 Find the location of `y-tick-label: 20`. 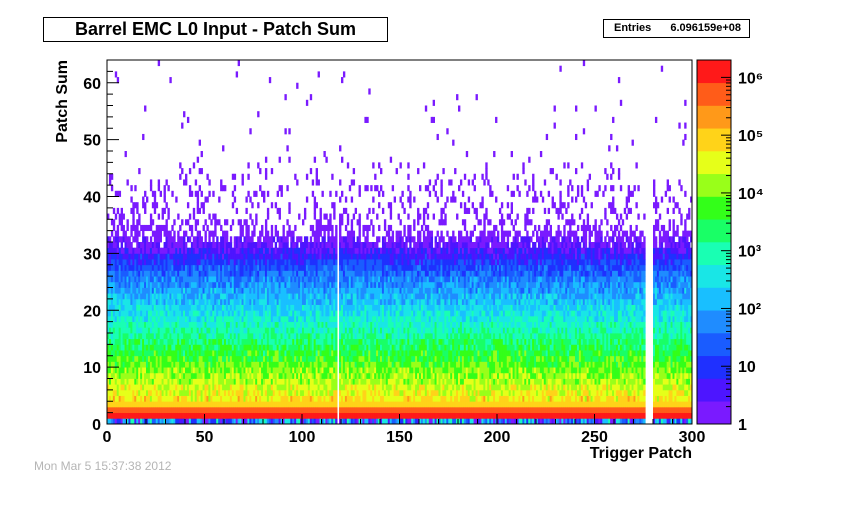

y-tick-label: 20 is located at coordinates (92, 311).